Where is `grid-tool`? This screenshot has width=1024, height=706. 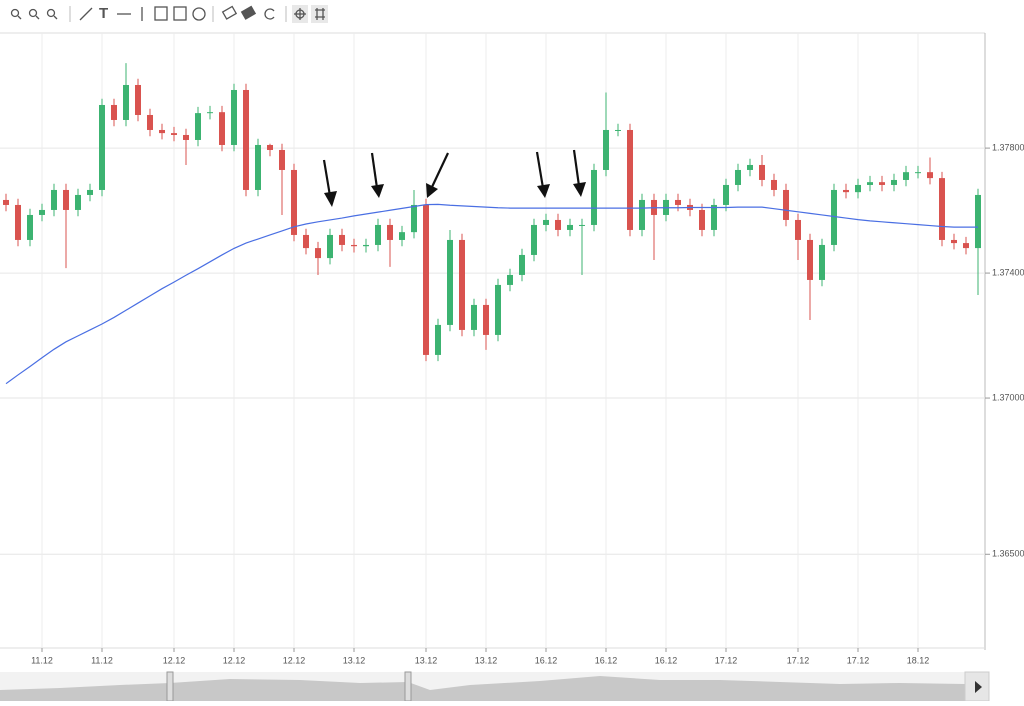
grid-tool is located at coordinates (319, 14).